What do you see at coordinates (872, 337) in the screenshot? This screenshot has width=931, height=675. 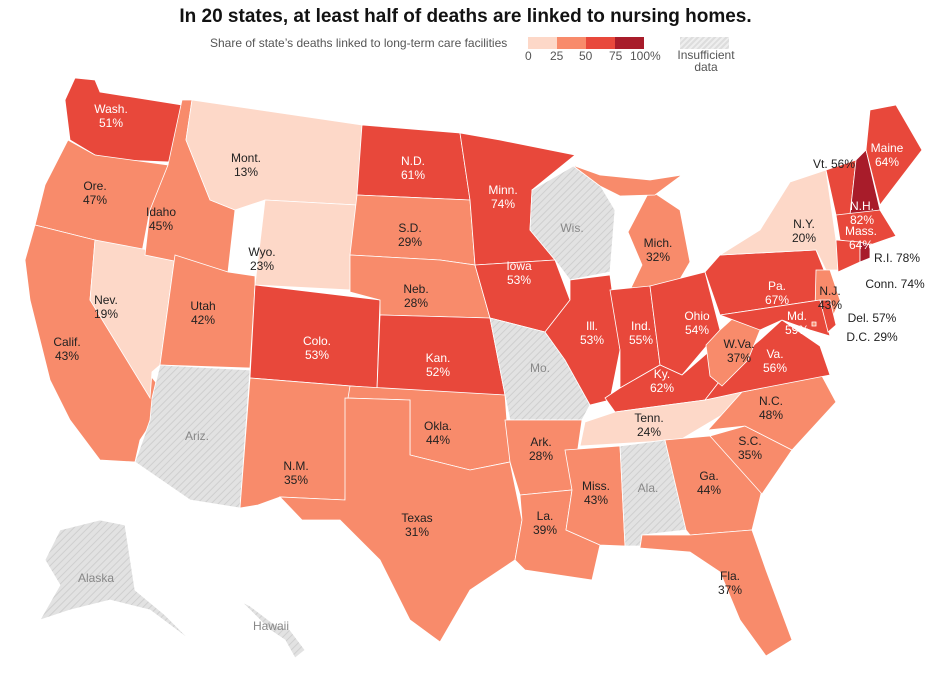 I see `state-label-dc: D.C. 29%` at bounding box center [872, 337].